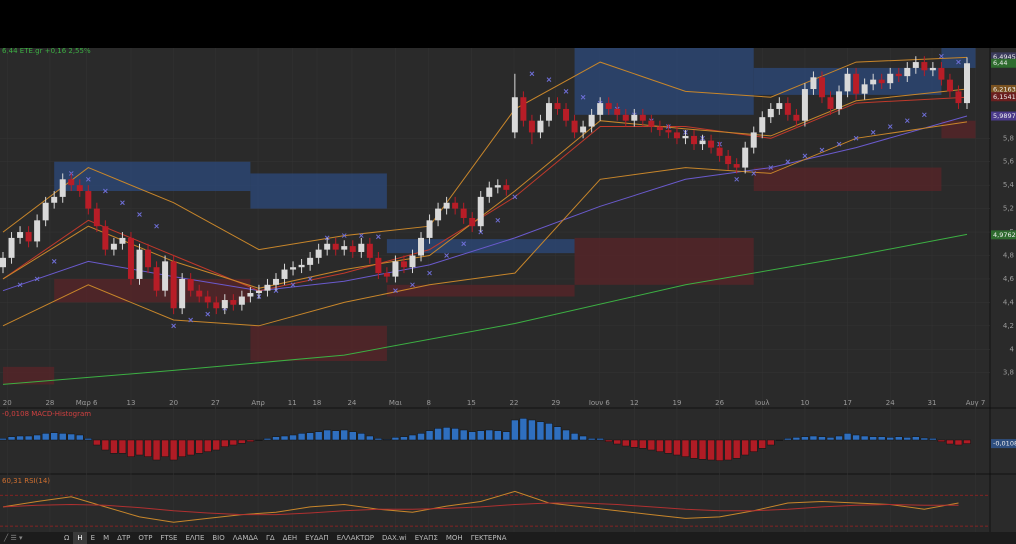 Image resolution: width=1016 pixels, height=544 pixels. Describe the element at coordinates (106, 538) in the screenshot. I see `toolbar-item: Μ` at that location.